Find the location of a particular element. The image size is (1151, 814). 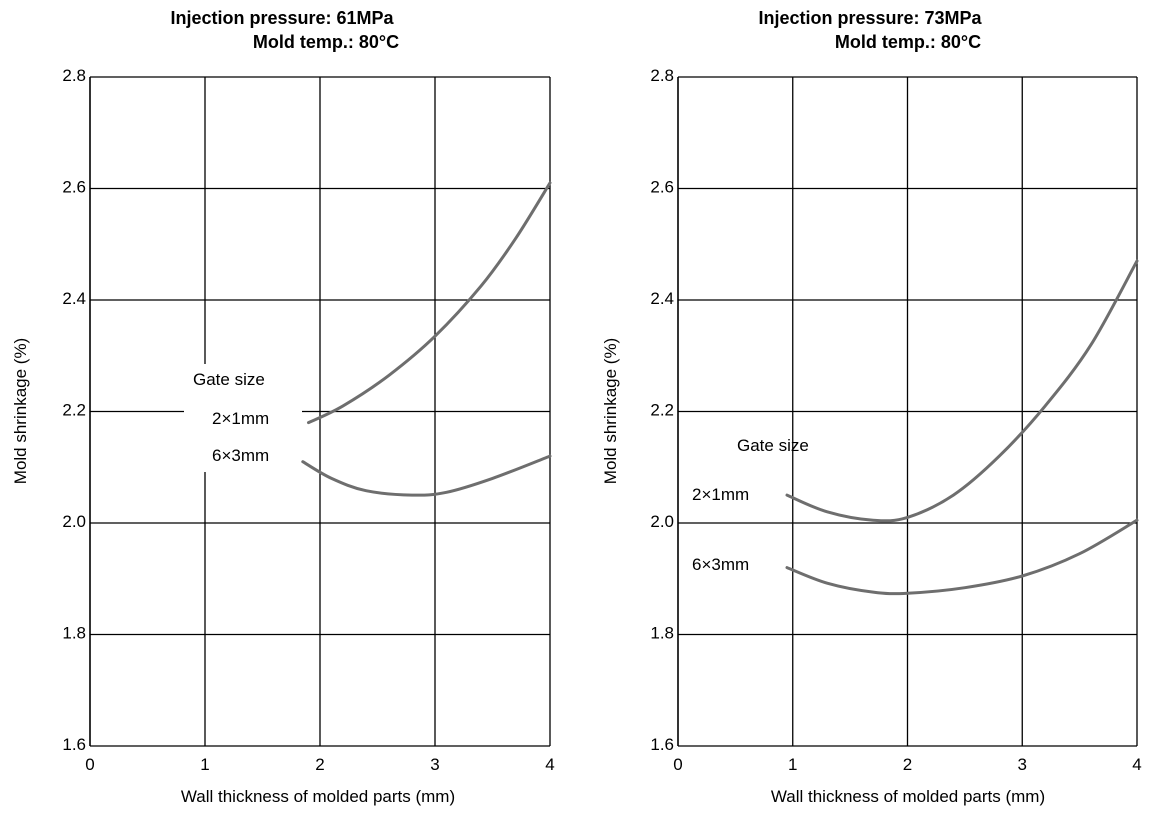

chart-0-x-tick-label: 1 is located at coordinates (204, 764).